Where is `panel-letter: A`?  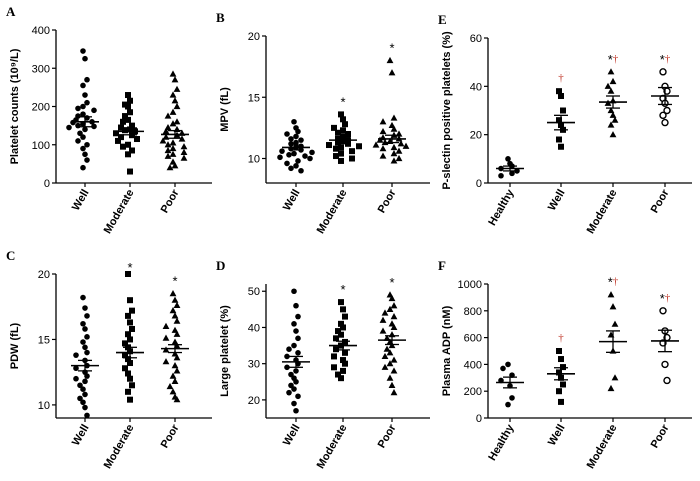
panel-letter: A is located at coordinates (11, 11).